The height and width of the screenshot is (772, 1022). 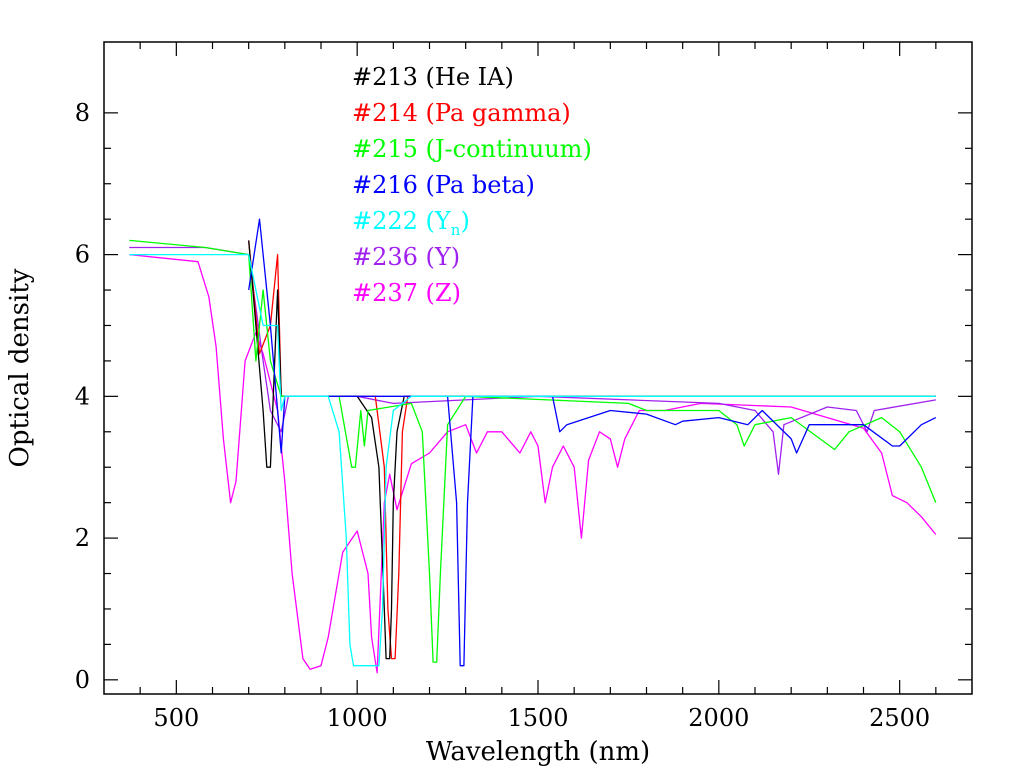 What do you see at coordinates (82, 113) in the screenshot?
I see `y-tick-label: 8` at bounding box center [82, 113].